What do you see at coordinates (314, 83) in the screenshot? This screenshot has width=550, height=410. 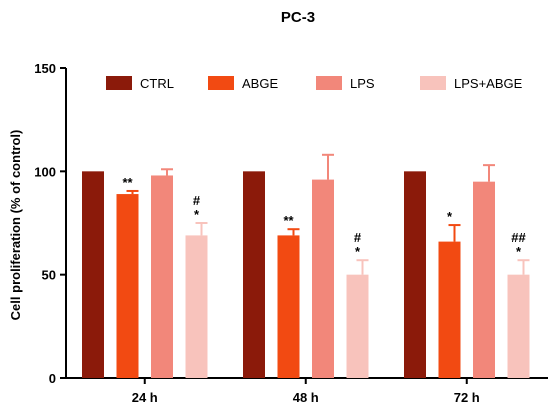 I see `legend: CTRL ABGE LPS LPS+ABGE` at bounding box center [314, 83].